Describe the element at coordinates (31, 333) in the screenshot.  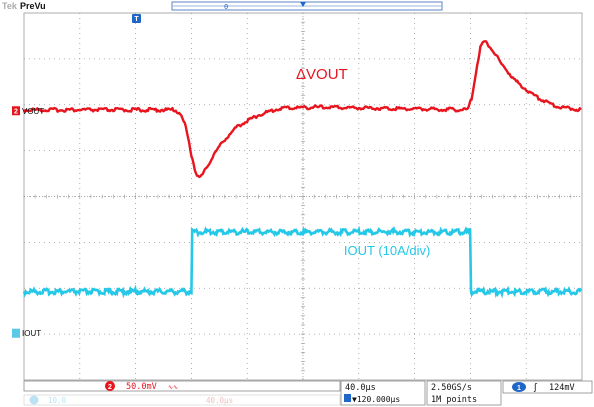
I see `channel-marker-iout-label: IOUT` at that location.